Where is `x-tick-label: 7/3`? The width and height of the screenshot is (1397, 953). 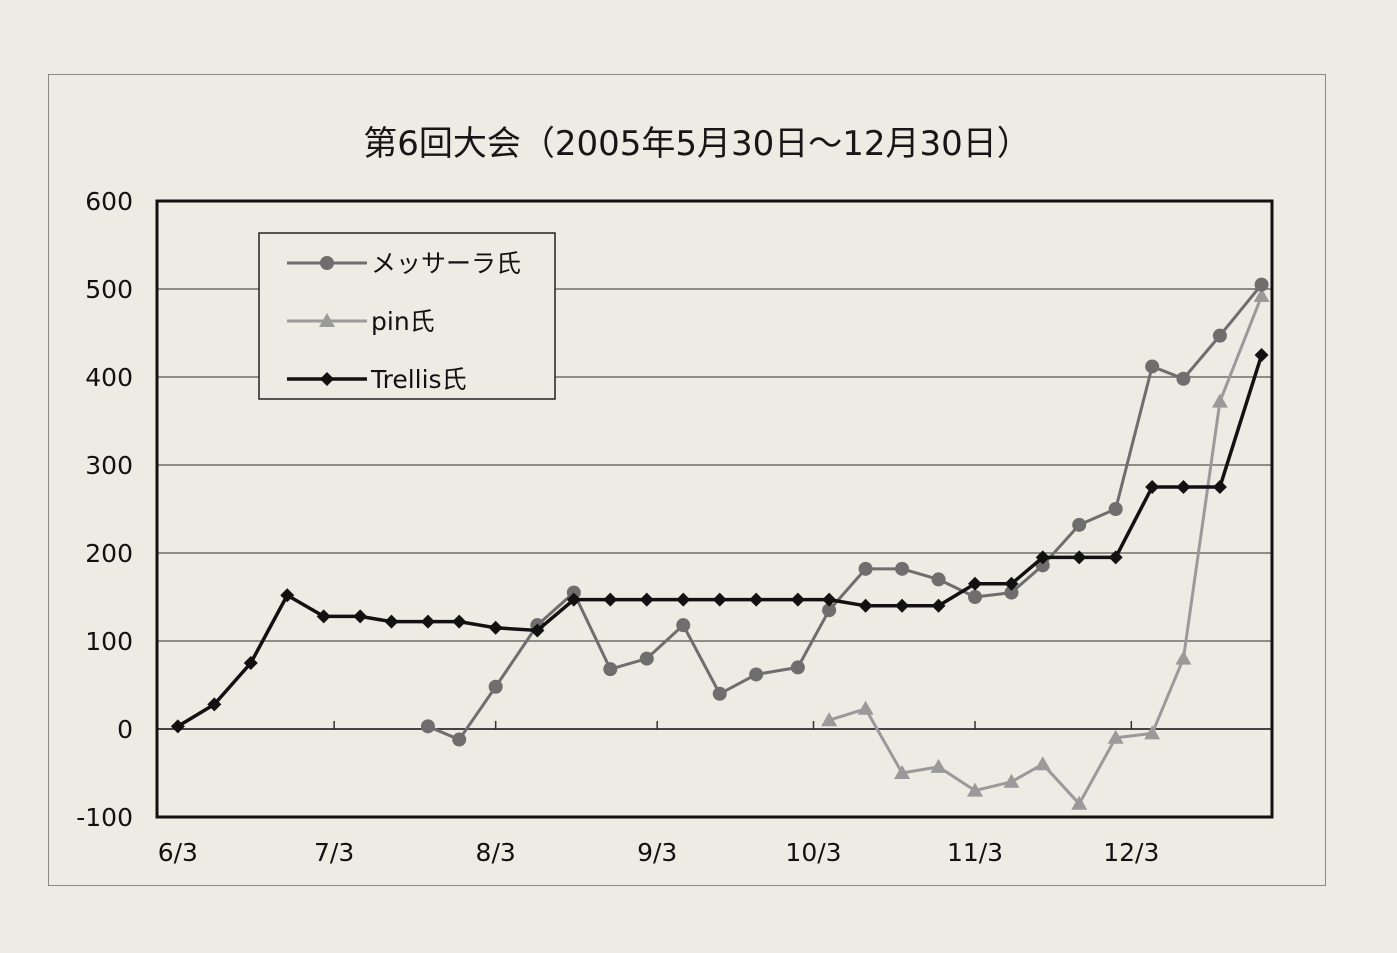 x-tick-label: 7/3 is located at coordinates (334, 852).